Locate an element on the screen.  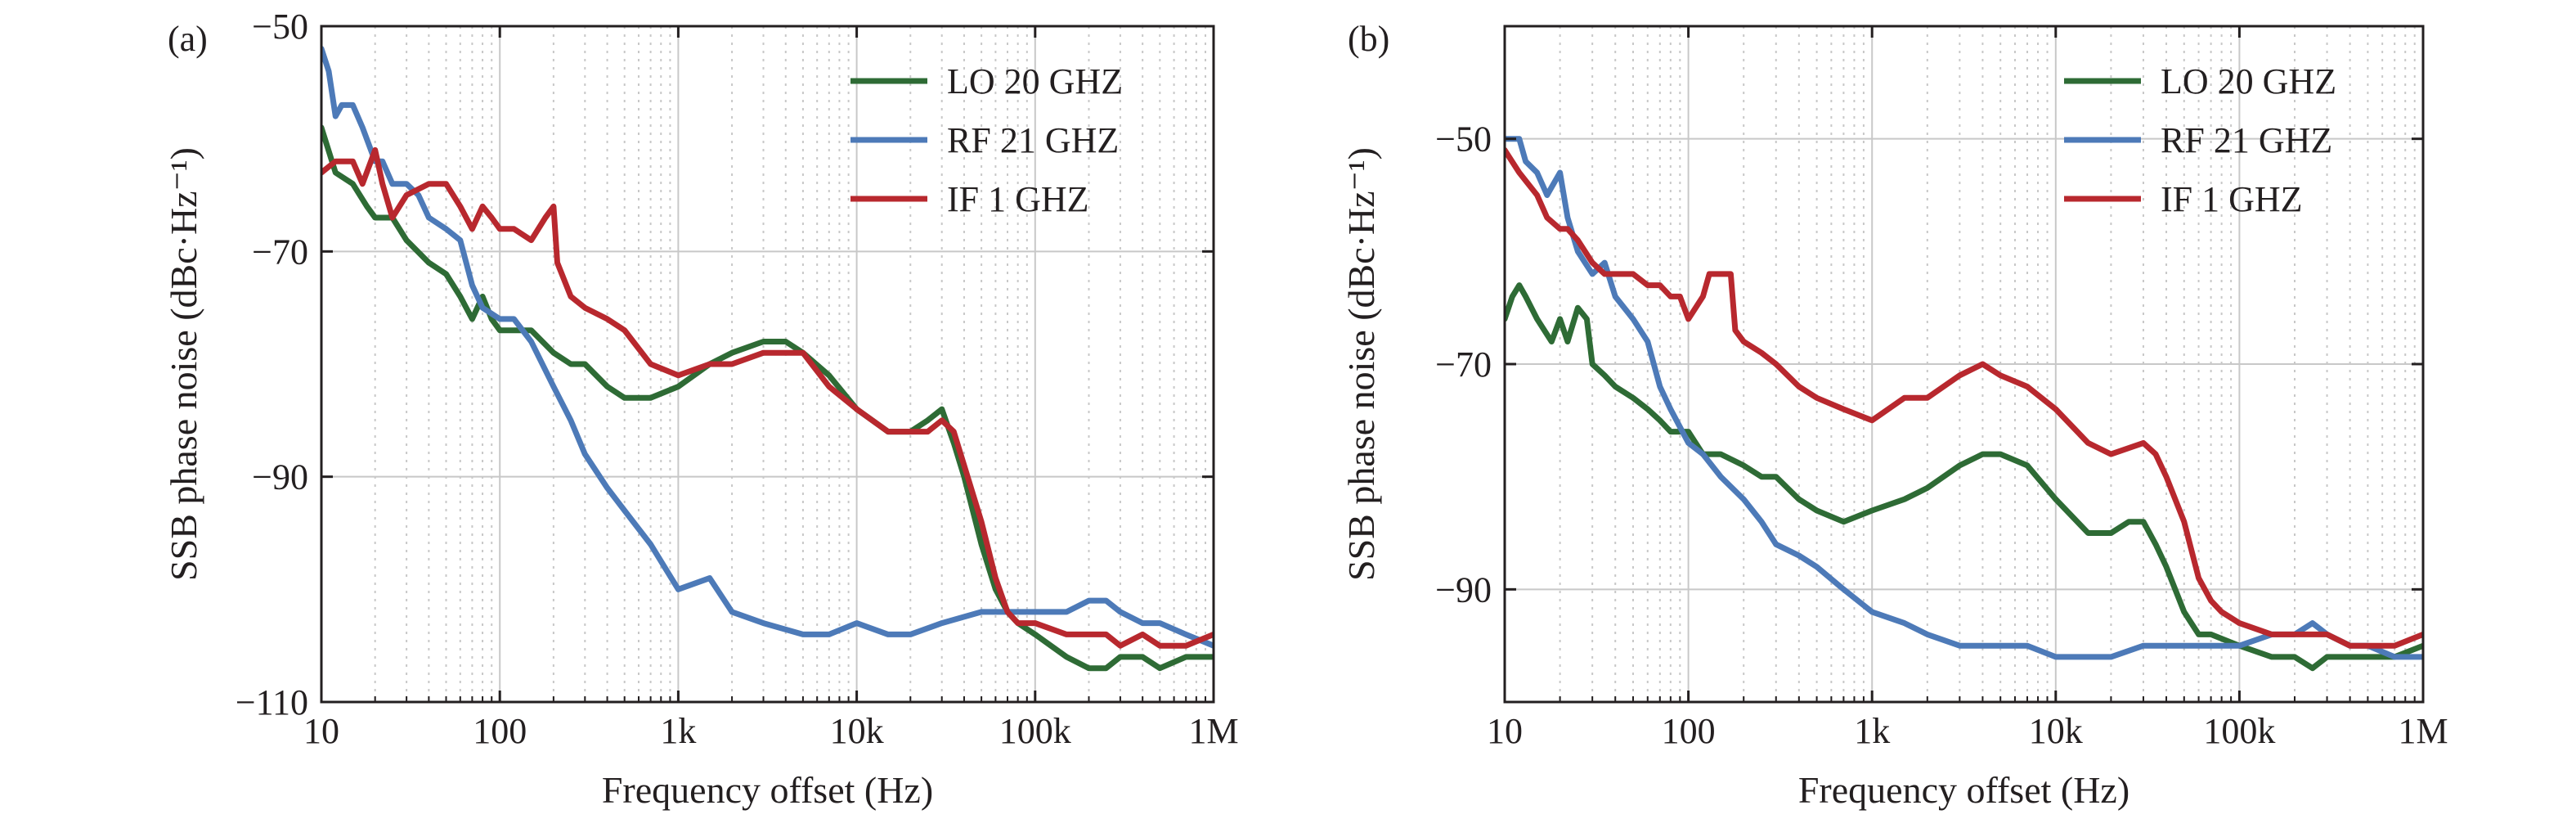
y-tick-label: −110 is located at coordinates (272, 702).